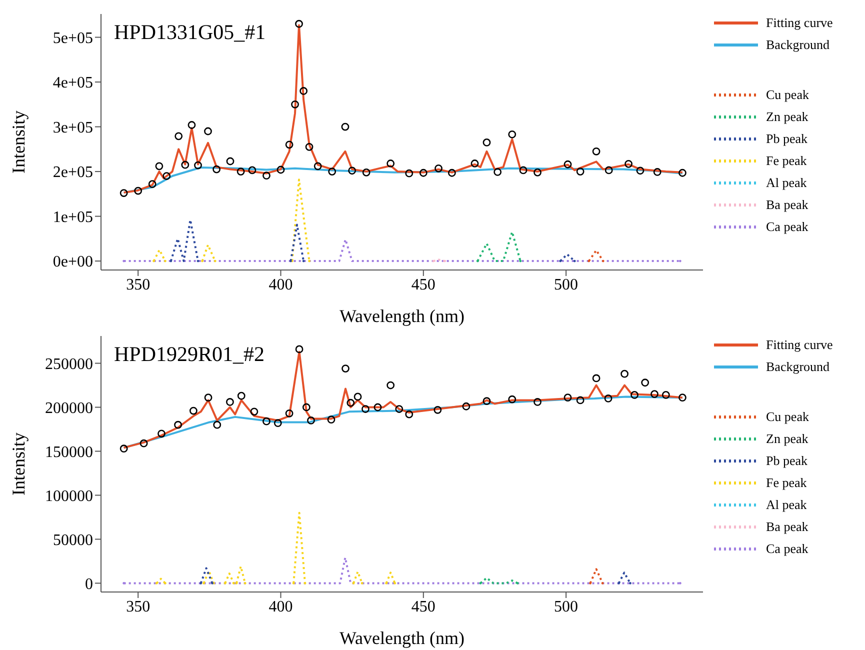 This screenshot has width=865, height=650. Describe the element at coordinates (69, 452) in the screenshot. I see `y-tick-label: 150000` at that location.